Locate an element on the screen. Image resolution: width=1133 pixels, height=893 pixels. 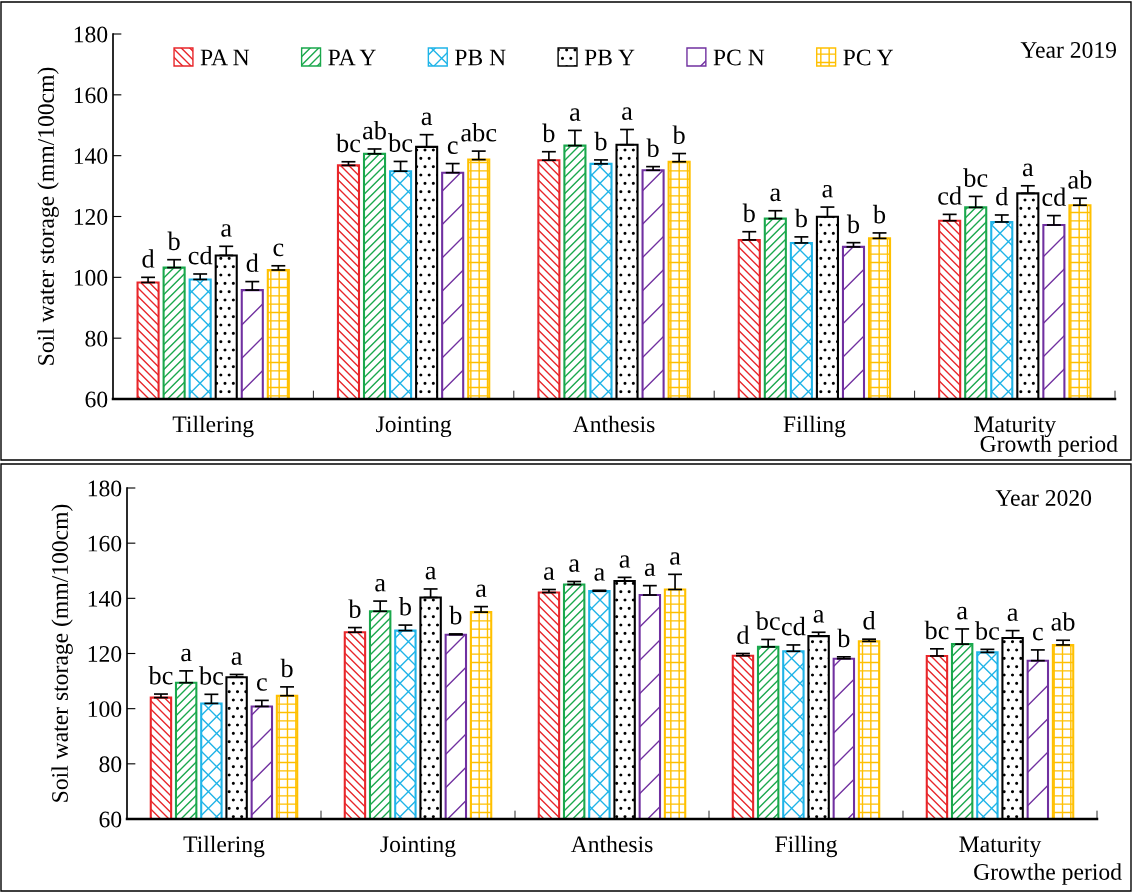
data-label: abc is located at coordinates (479, 132).